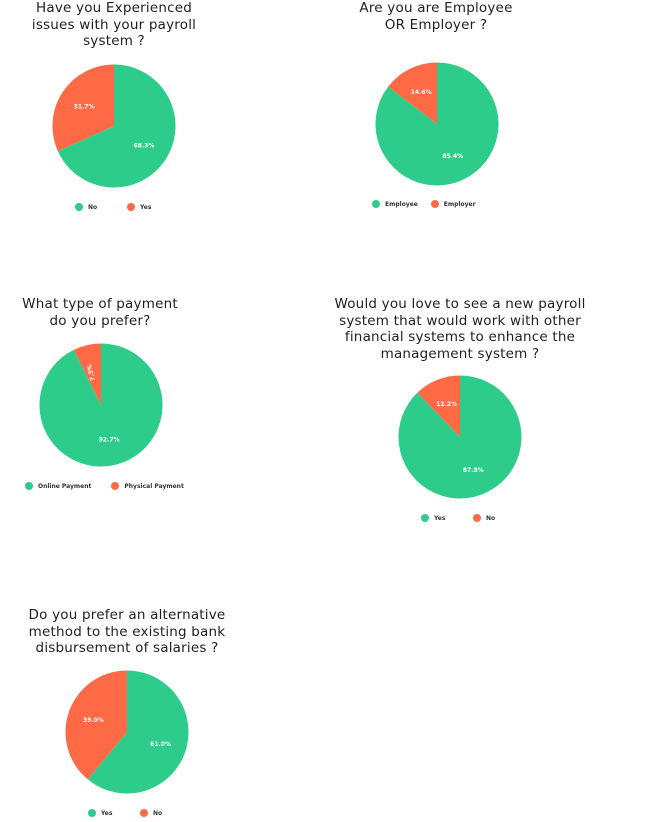 The width and height of the screenshot is (658, 822). What do you see at coordinates (105, 488) in the screenshot?
I see `chart-legend: Online Payment Physical Payment` at bounding box center [105, 488].